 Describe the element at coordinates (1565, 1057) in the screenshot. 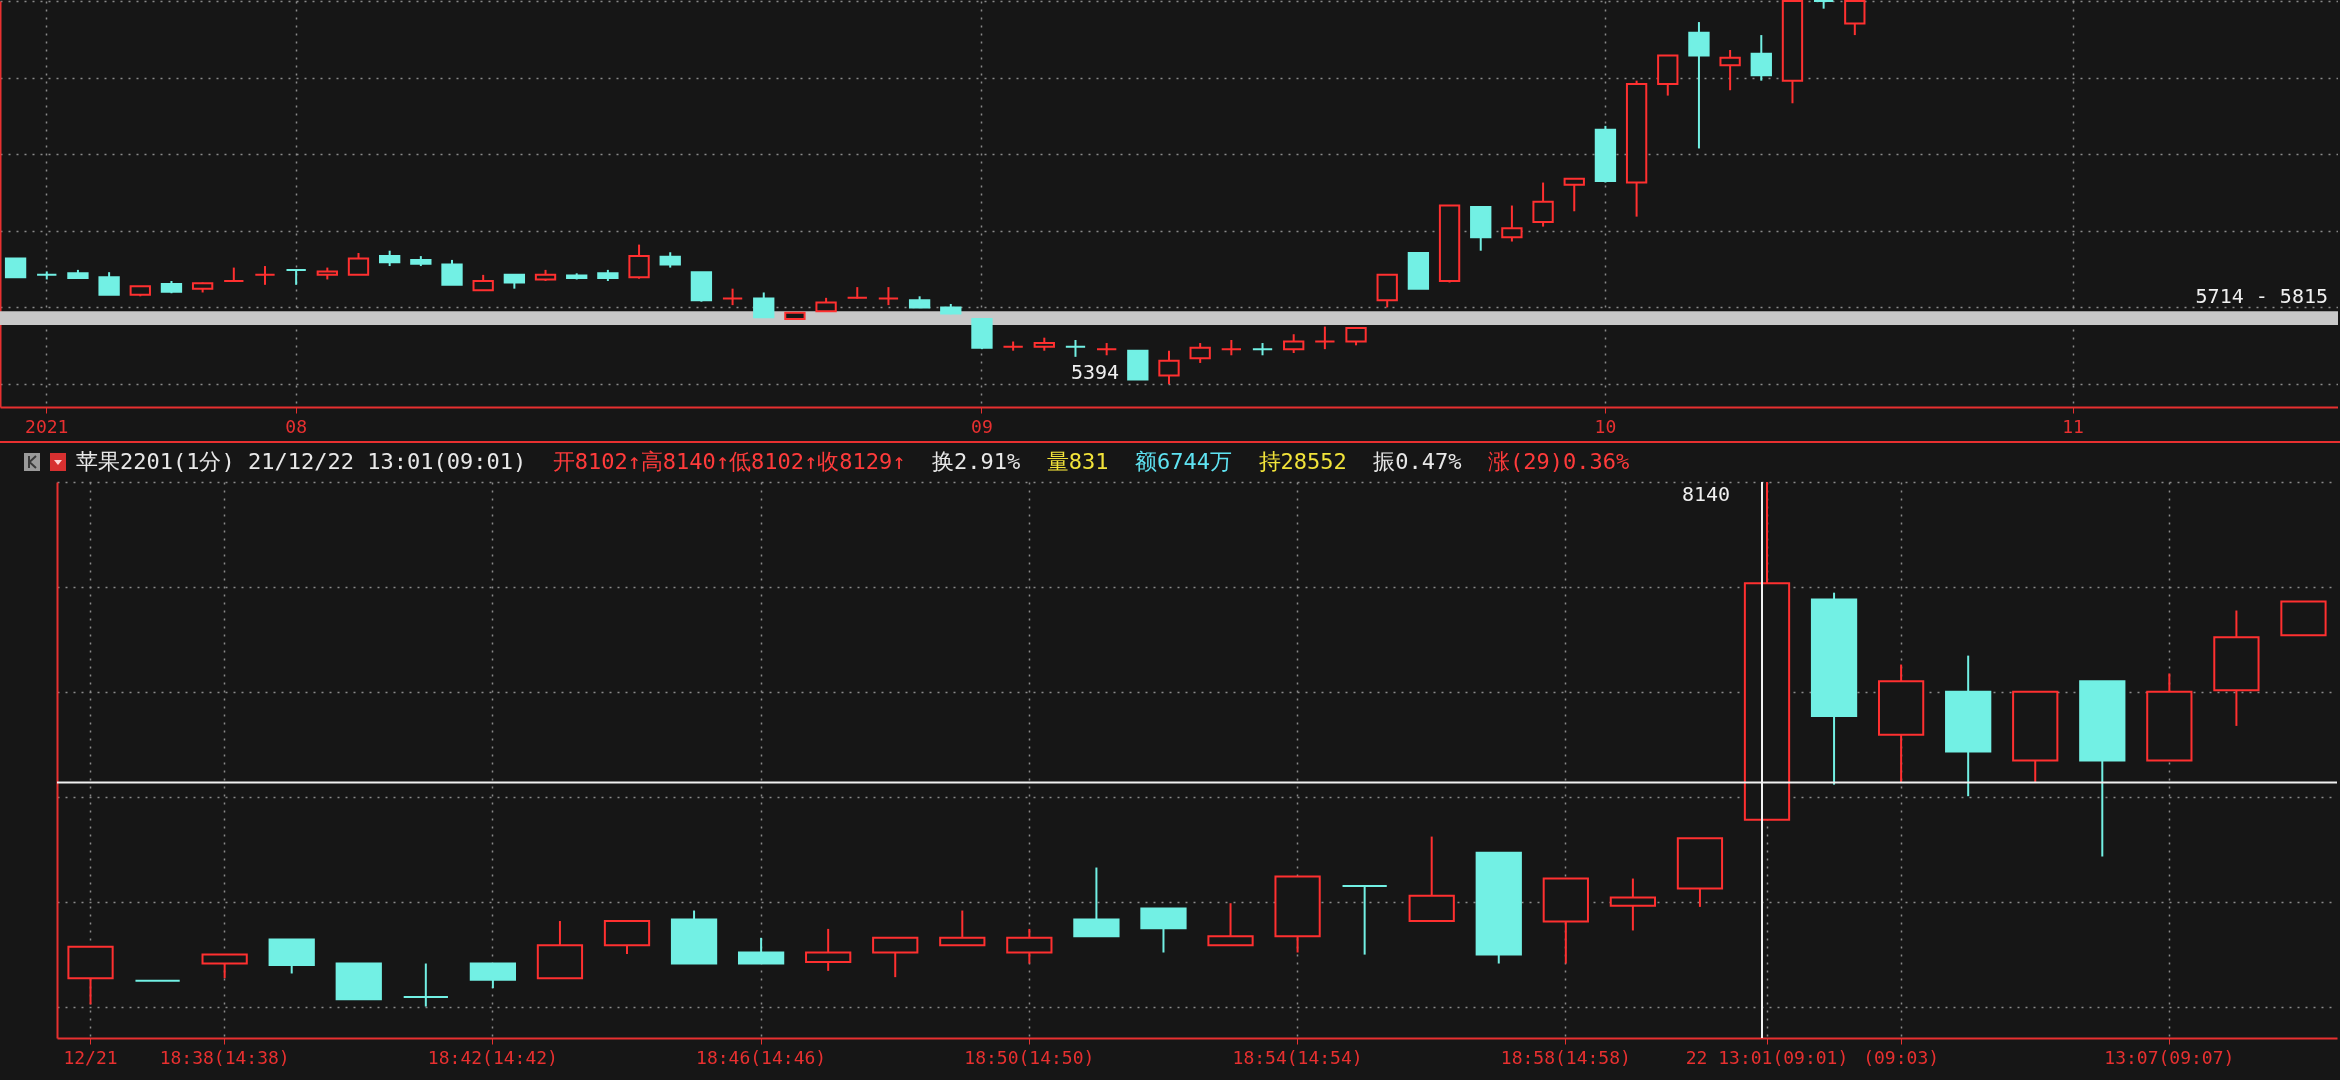

I see `x-tick-label: 18:58(14:58)` at that location.